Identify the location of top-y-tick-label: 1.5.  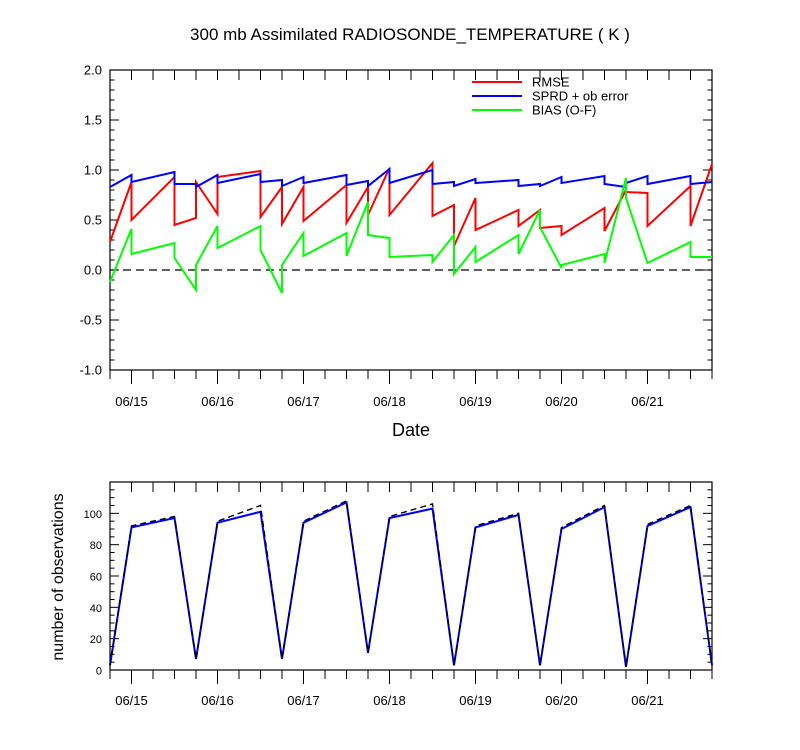
(93, 120).